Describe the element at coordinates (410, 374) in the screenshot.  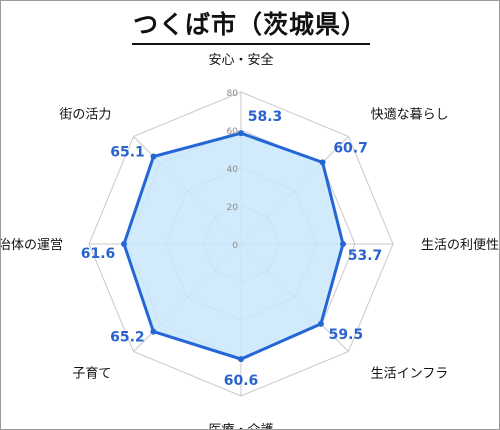
I see `axis-label-3: 生活インフラ` at that location.